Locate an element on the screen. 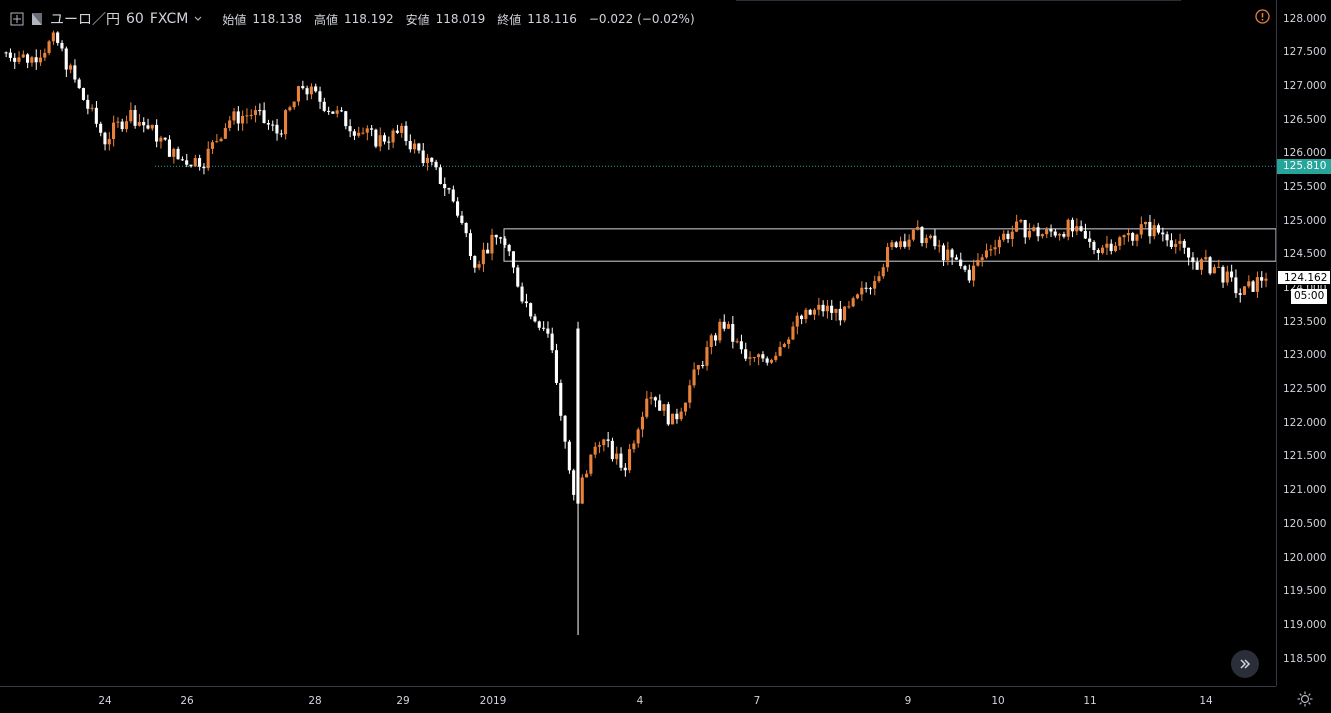 The height and width of the screenshot is (713, 1331). price-tick-label: 125.000 is located at coordinates (1305, 220).